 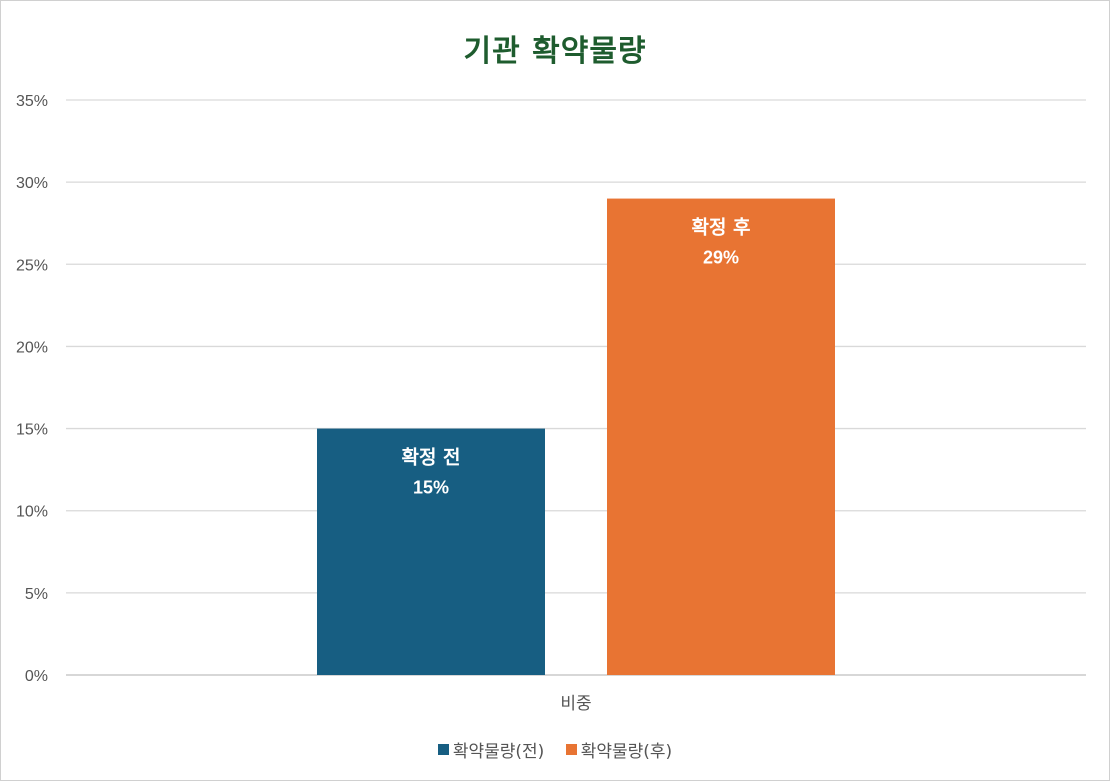 I want to click on legend-label-after: 확약물량(후), so click(x=626, y=752).